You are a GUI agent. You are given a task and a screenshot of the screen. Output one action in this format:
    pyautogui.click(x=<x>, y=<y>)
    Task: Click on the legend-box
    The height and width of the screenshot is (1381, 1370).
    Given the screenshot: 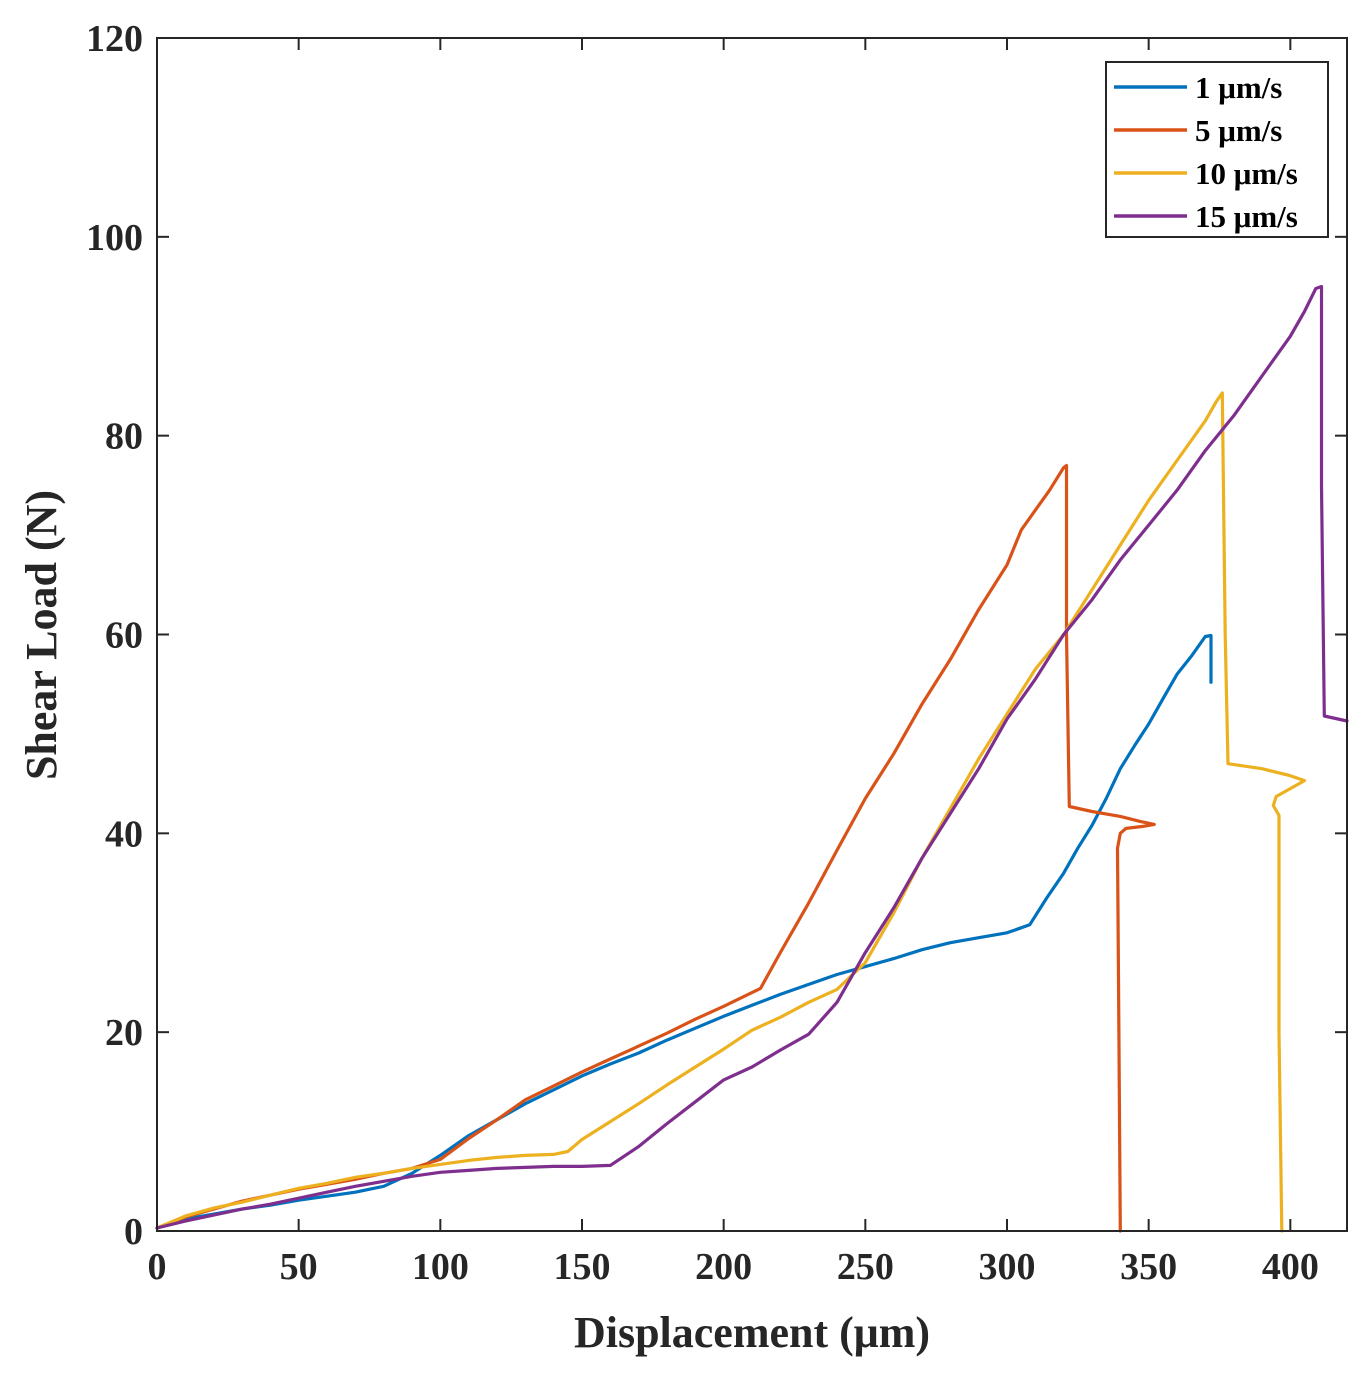 What is the action you would take?
    pyautogui.click(x=1217, y=149)
    